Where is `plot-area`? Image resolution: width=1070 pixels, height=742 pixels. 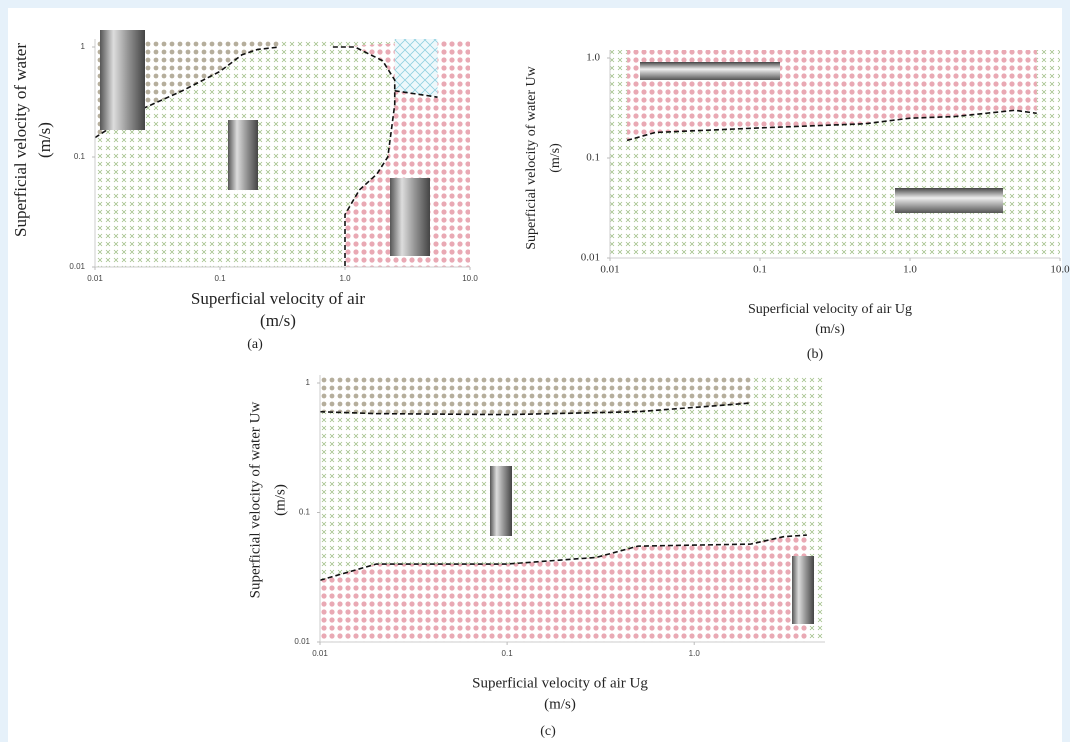
plot-area is located at coordinates (835, 154).